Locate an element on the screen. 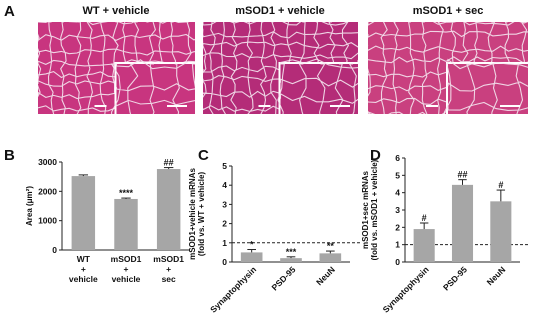 This screenshot has width=550, height=324. y-axis-label: (fold vs. mSOD1 + vehicle) is located at coordinates (374, 209).